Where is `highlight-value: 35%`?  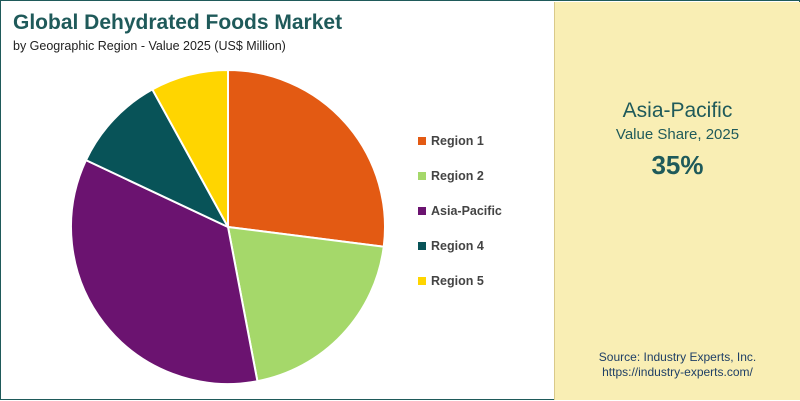
highlight-value: 35% is located at coordinates (677, 165).